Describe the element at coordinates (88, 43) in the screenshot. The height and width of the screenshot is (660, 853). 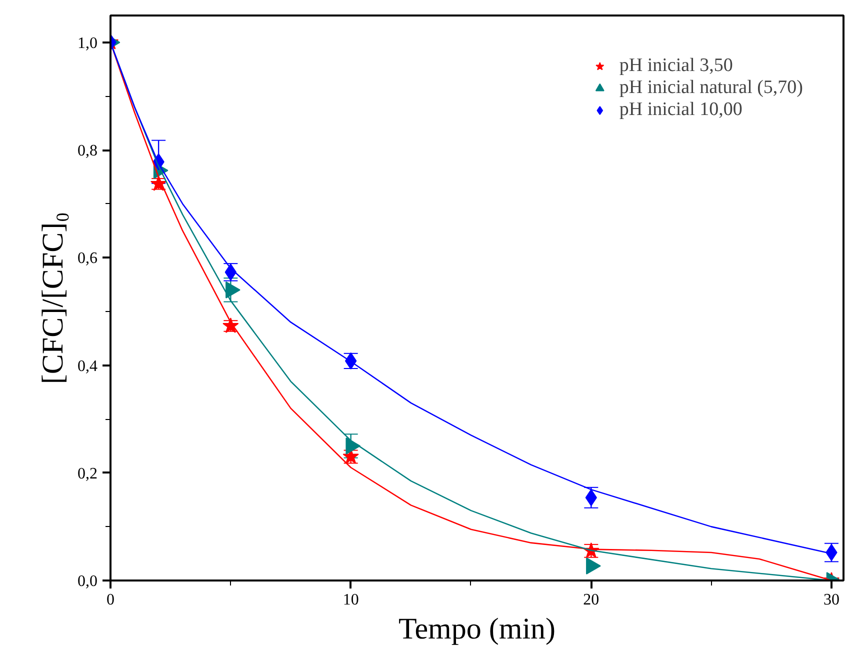
I see `y-tick-label: 1,0` at that location.